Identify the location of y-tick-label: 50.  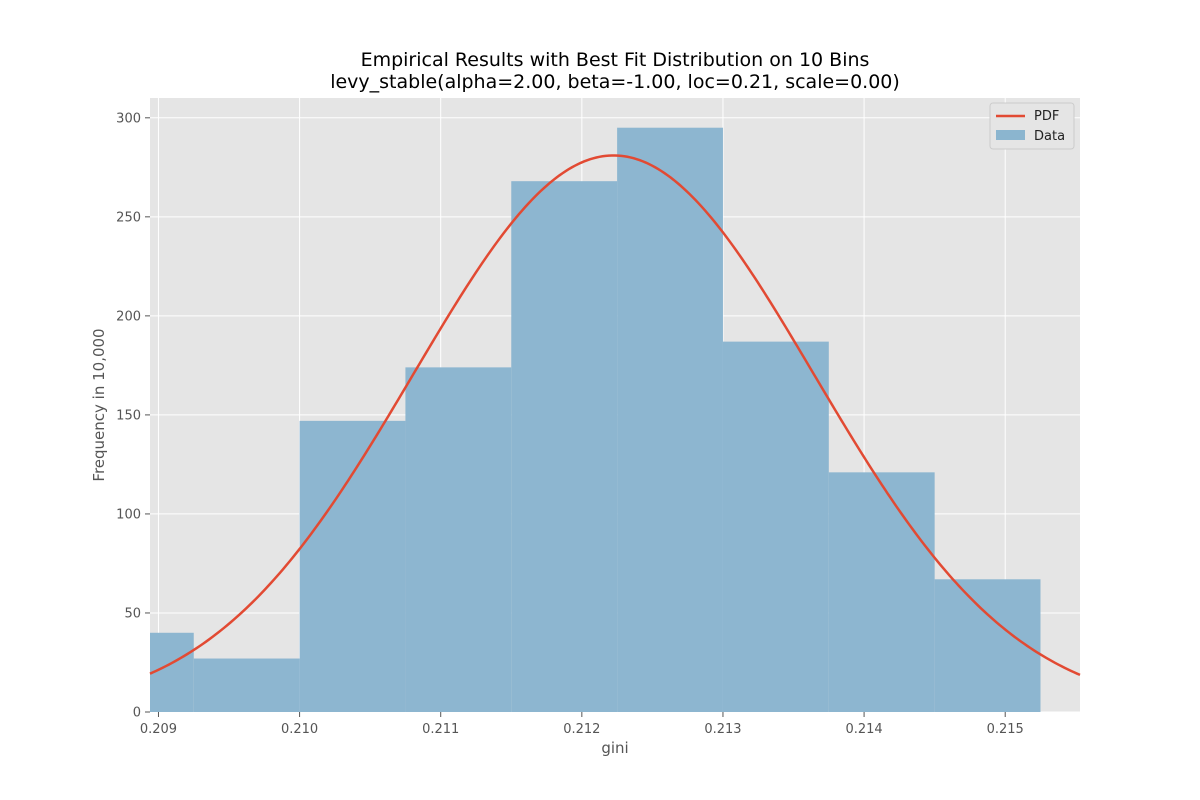
(132, 613).